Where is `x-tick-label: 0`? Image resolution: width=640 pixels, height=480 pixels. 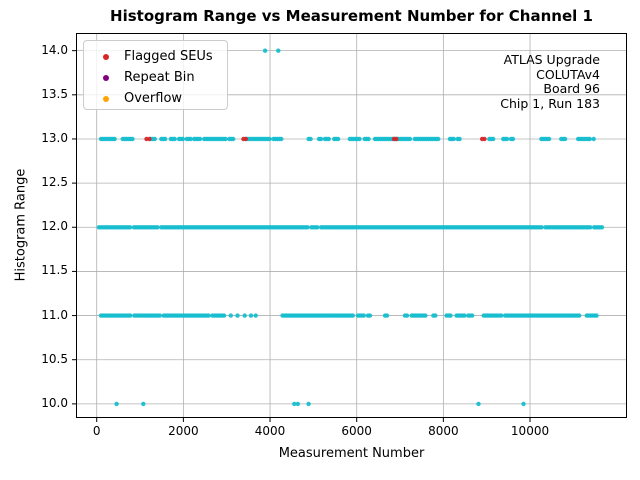 x-tick-label: 0 is located at coordinates (96, 431).